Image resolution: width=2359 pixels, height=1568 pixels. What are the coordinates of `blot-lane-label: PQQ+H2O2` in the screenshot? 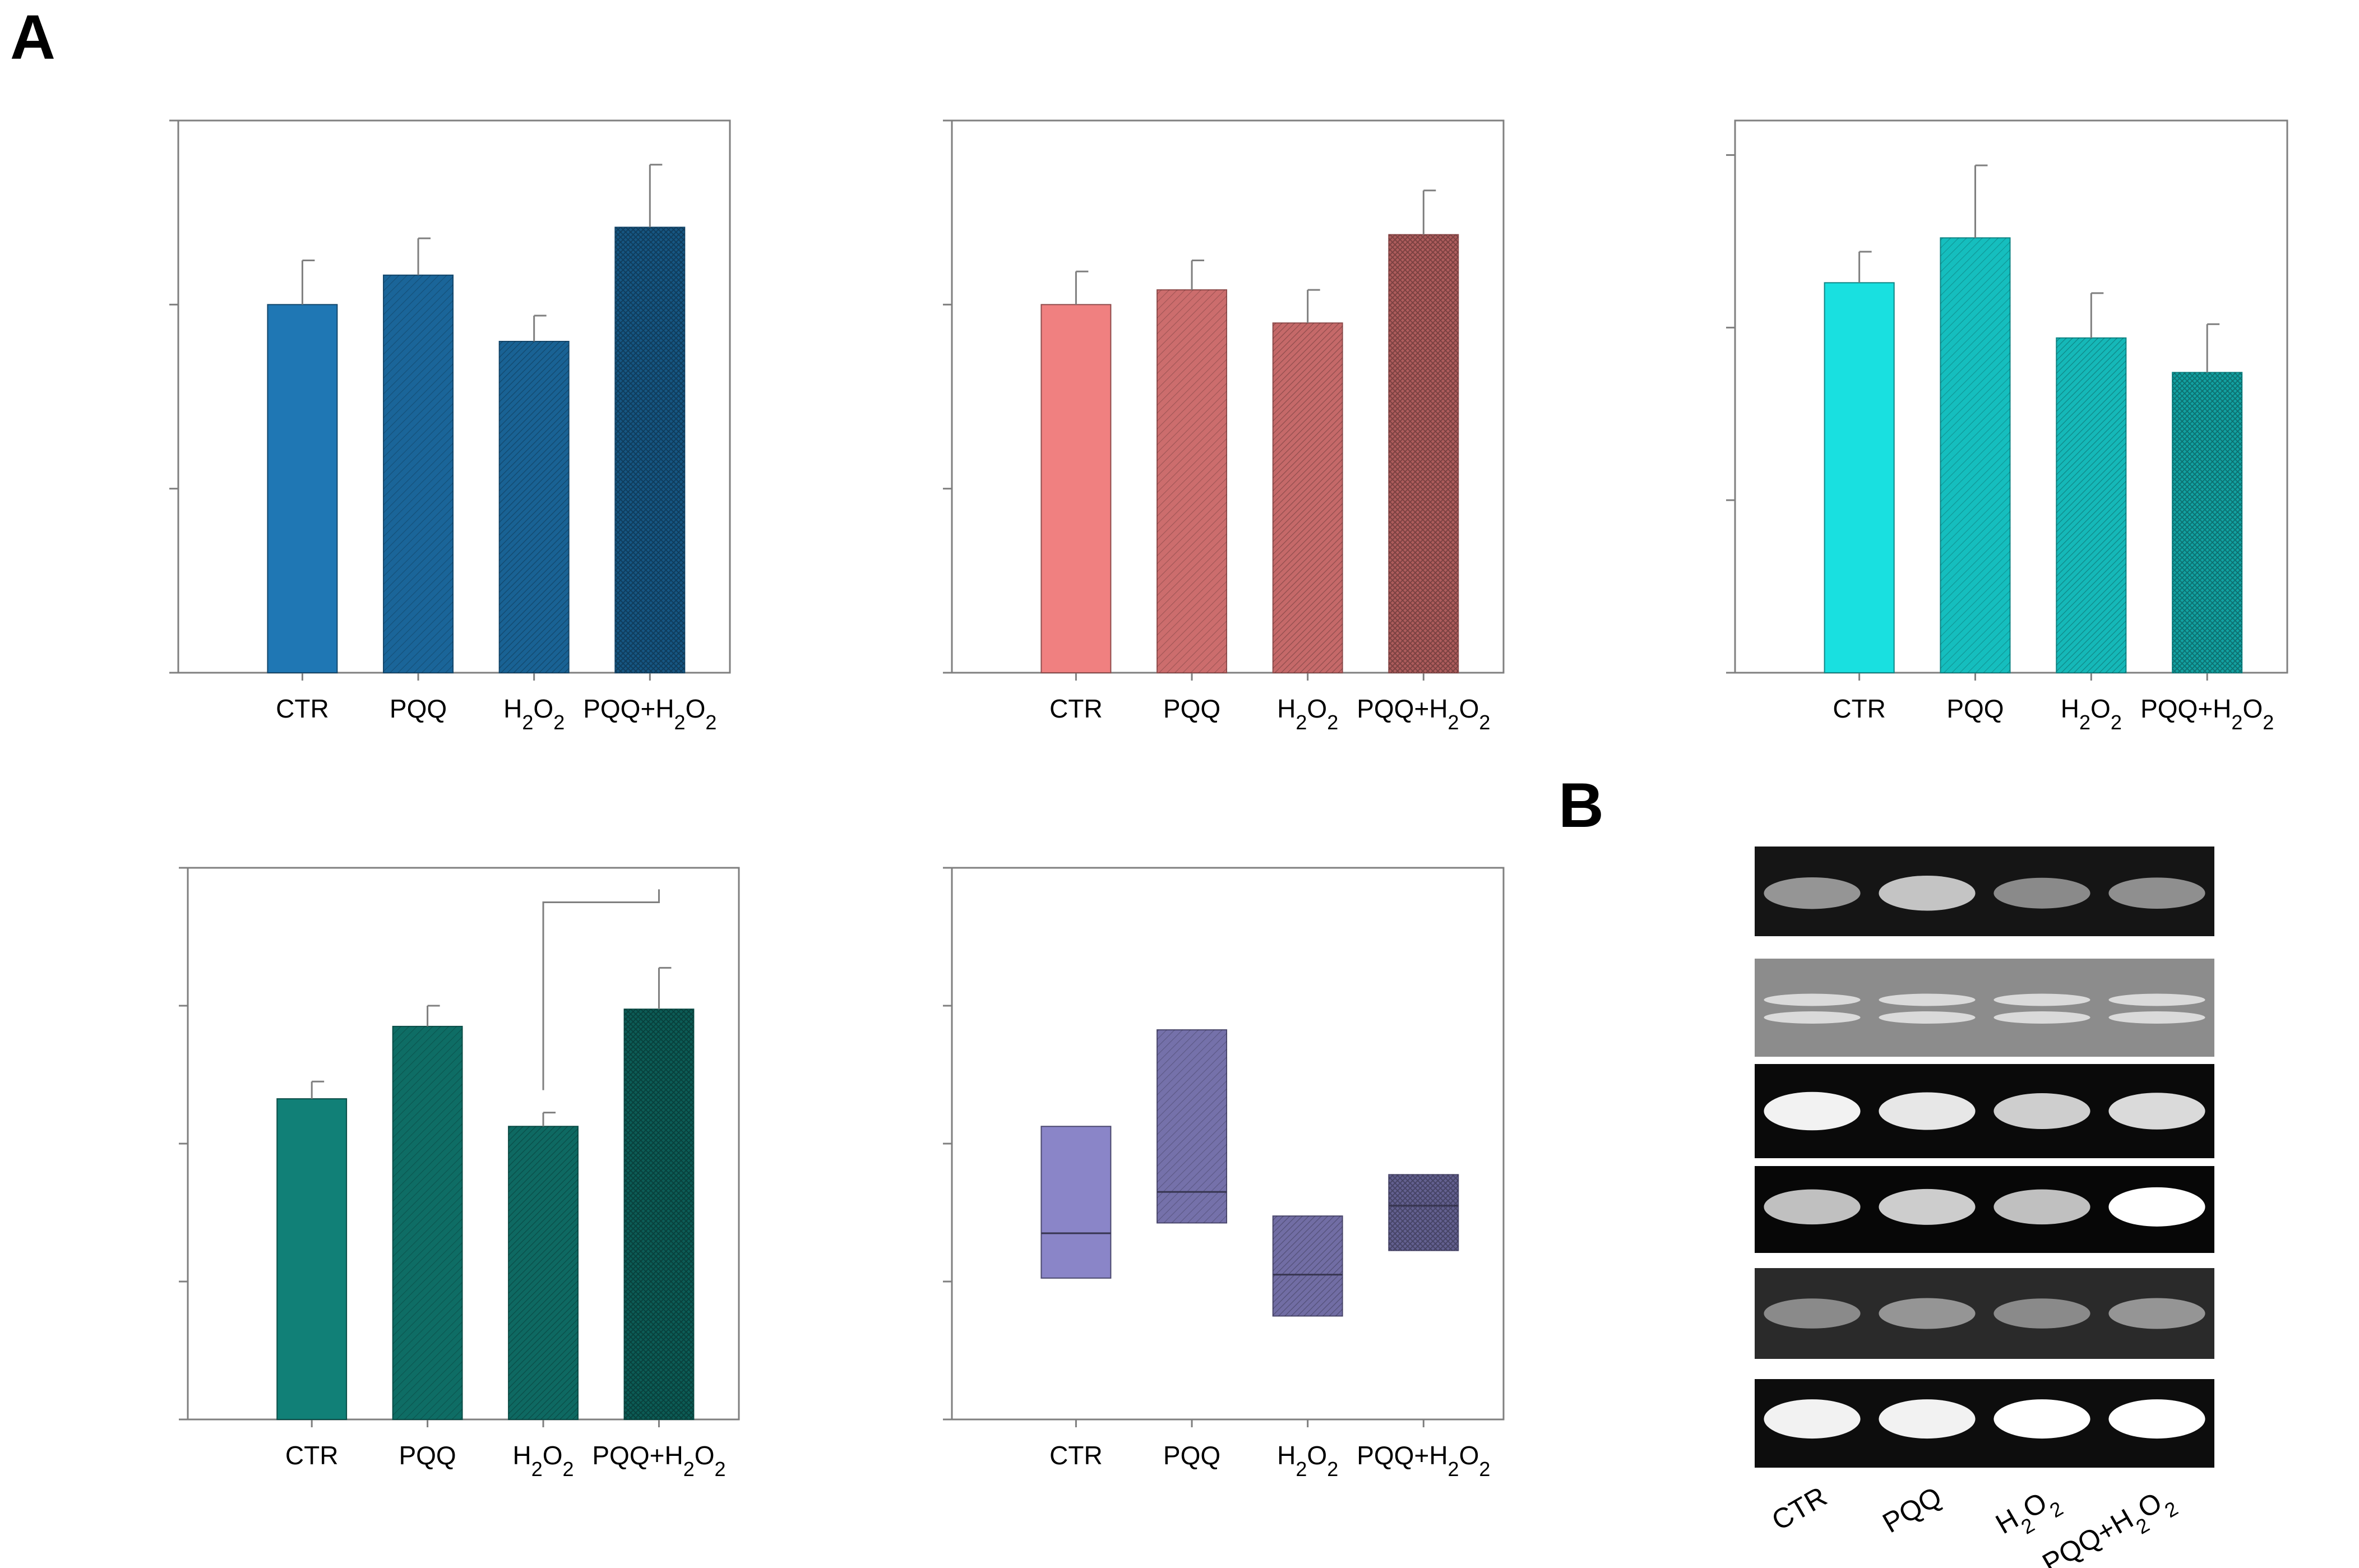 It's located at (2110, 1524).